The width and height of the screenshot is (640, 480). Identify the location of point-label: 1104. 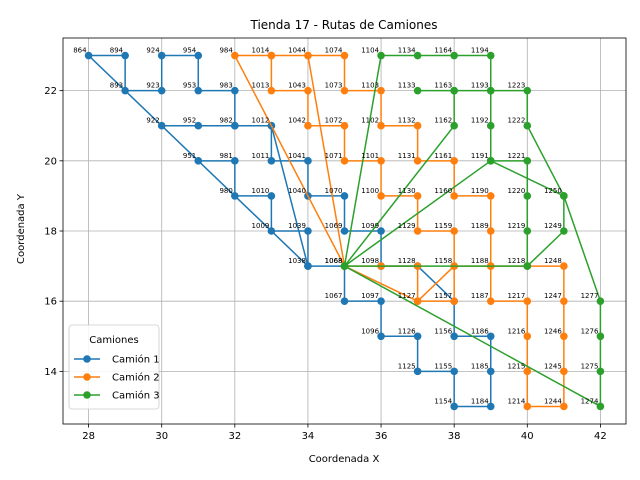
(370, 51).